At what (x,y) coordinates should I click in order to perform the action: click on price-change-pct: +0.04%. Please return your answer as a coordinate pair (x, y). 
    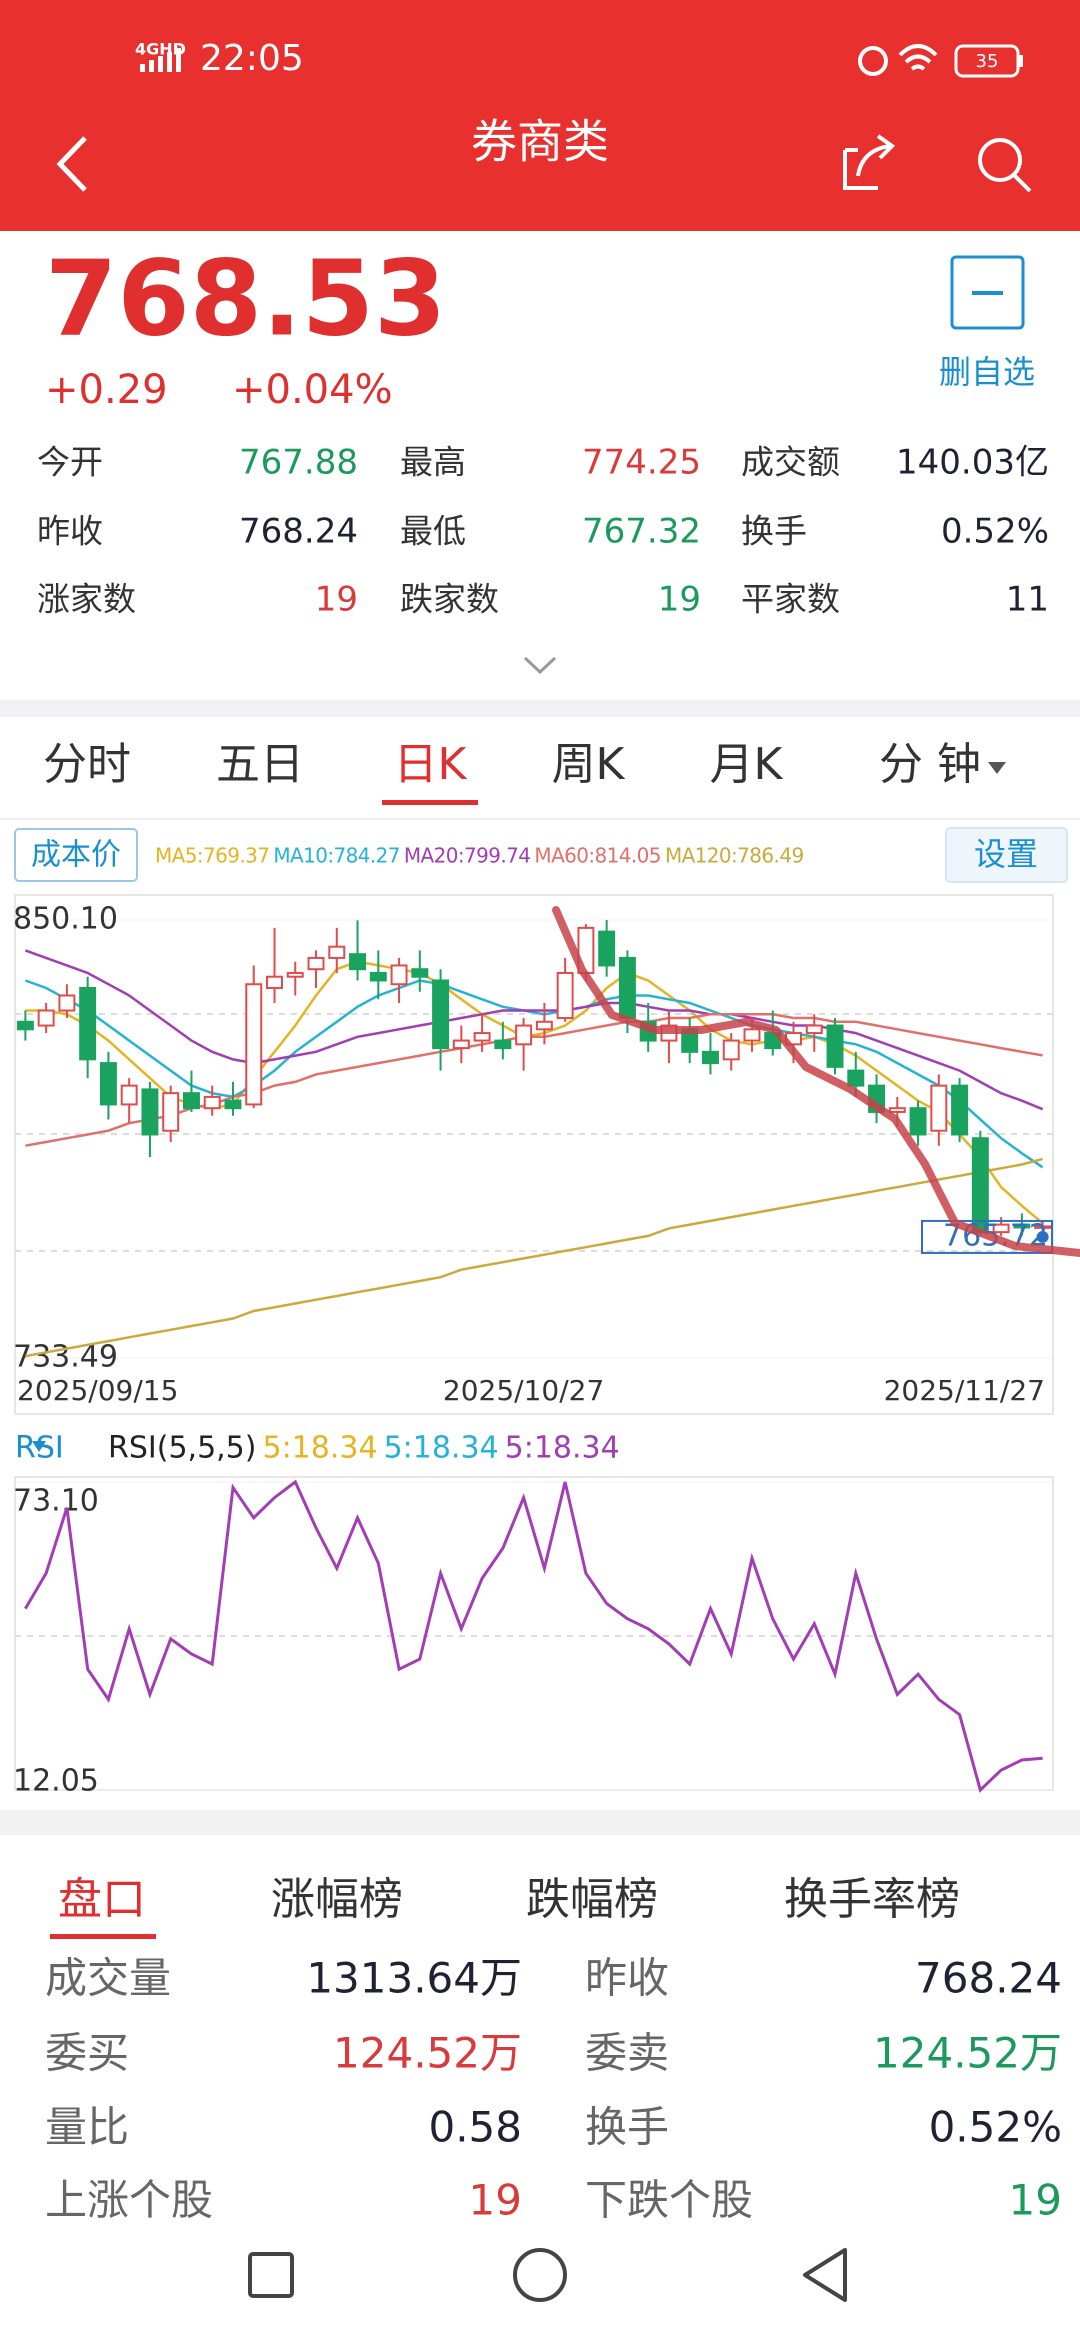
    Looking at the image, I should click on (312, 390).